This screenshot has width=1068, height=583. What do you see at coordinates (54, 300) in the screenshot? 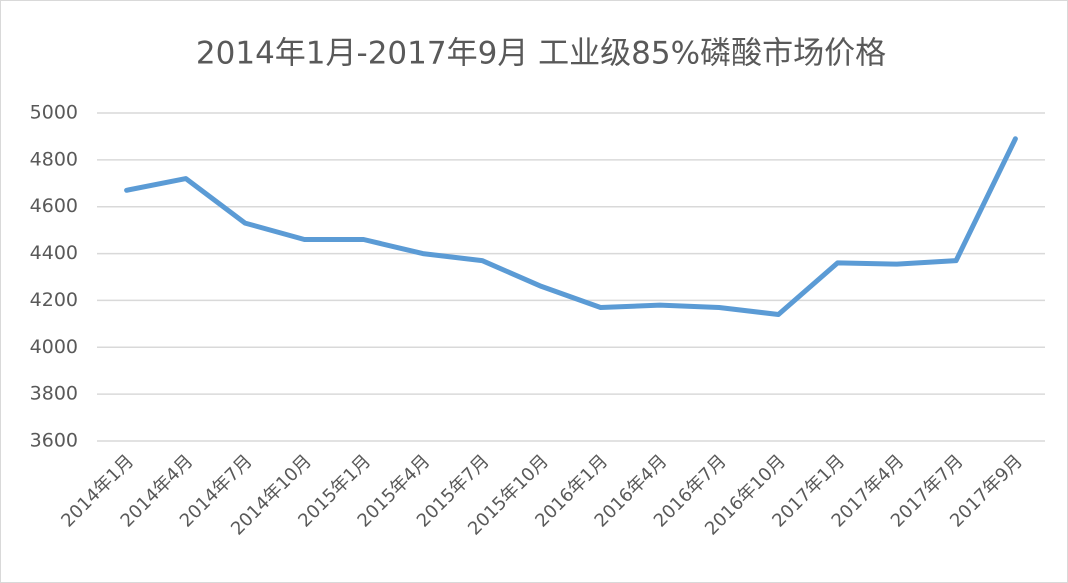
I see `y-tick-label: 4200` at bounding box center [54, 300].